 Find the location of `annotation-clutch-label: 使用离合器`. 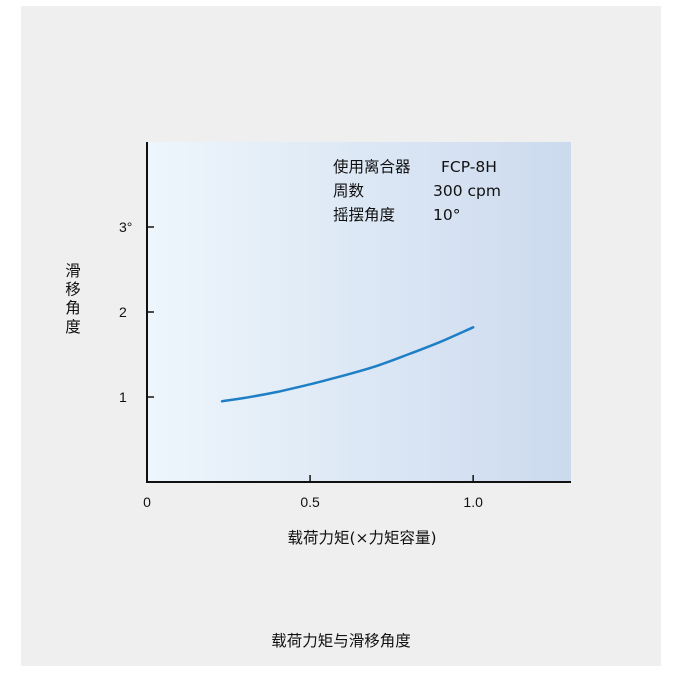

annotation-clutch-label: 使用离合器 is located at coordinates (372, 167).